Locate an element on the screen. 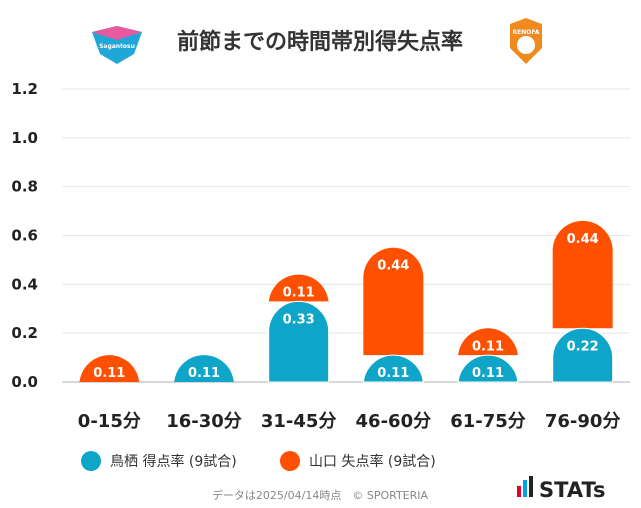  left-logo-text: Sagantosu is located at coordinates (117, 46).